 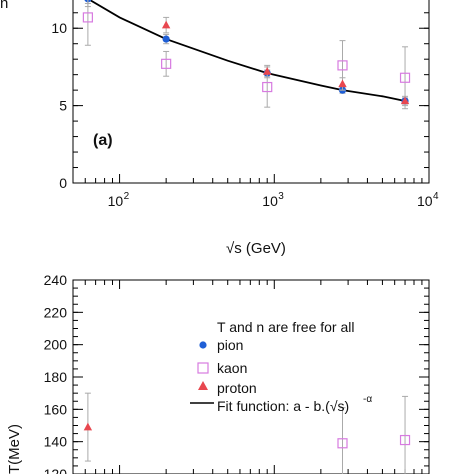 What do you see at coordinates (281, 196) in the screenshot?
I see `x-tick-label-exponent: 3` at bounding box center [281, 196].